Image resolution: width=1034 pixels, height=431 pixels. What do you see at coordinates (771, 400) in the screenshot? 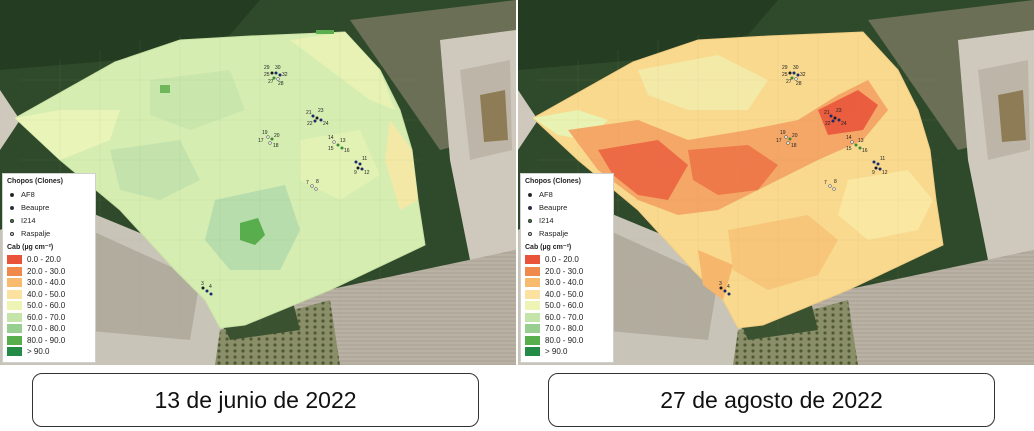
I see `caption-august: 27 de agosto de 2022` at bounding box center [771, 400].